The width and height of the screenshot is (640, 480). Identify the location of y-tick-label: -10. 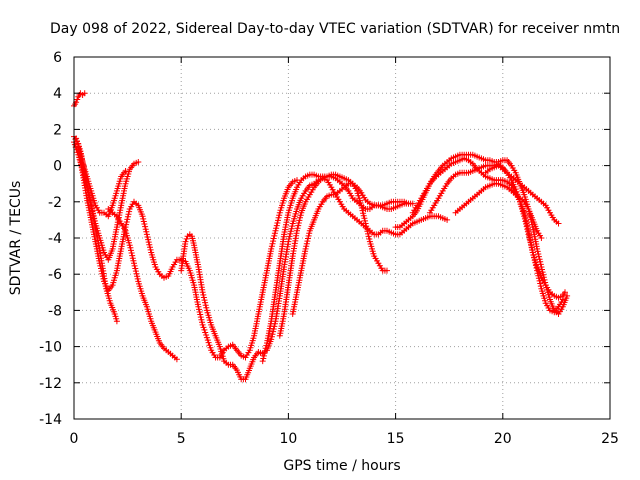
(50, 348).